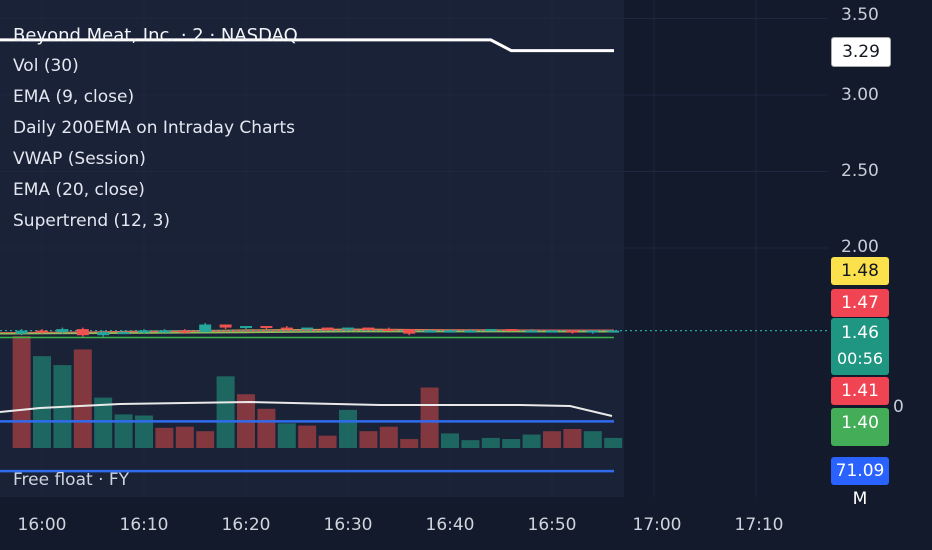 This screenshot has width=932, height=550. I want to click on free-float-value-tag: 71.09 M, so click(860, 483).